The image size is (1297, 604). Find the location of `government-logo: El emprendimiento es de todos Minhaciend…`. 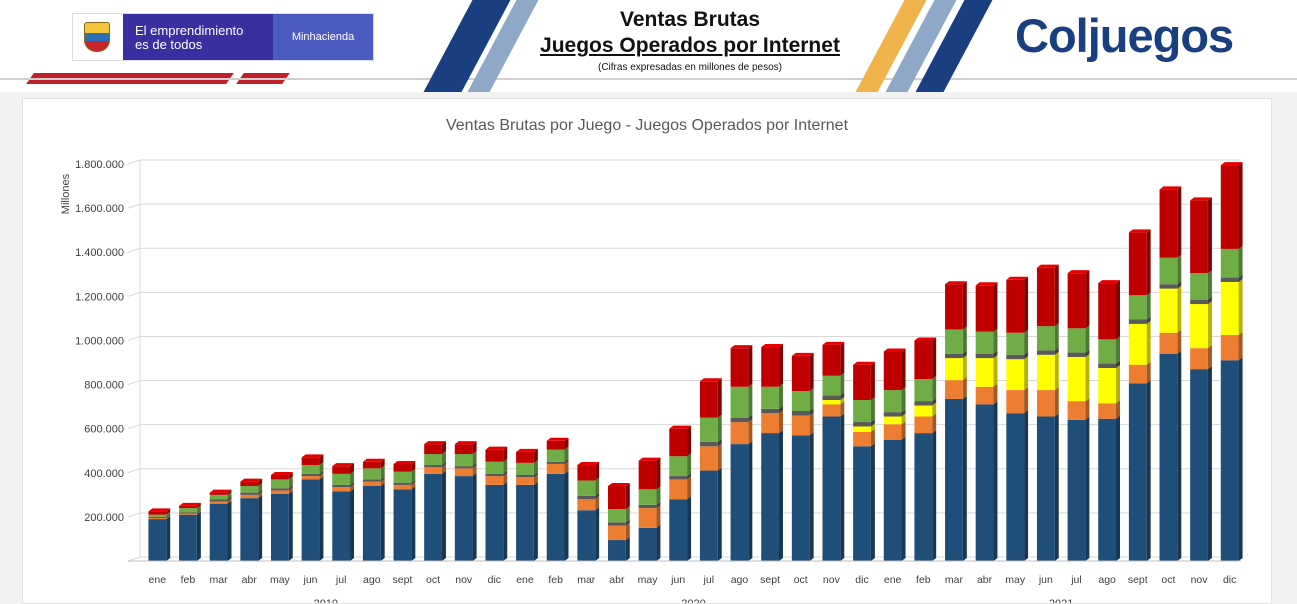

government-logo: El emprendimiento es de todos Minhaciend… is located at coordinates (223, 37).